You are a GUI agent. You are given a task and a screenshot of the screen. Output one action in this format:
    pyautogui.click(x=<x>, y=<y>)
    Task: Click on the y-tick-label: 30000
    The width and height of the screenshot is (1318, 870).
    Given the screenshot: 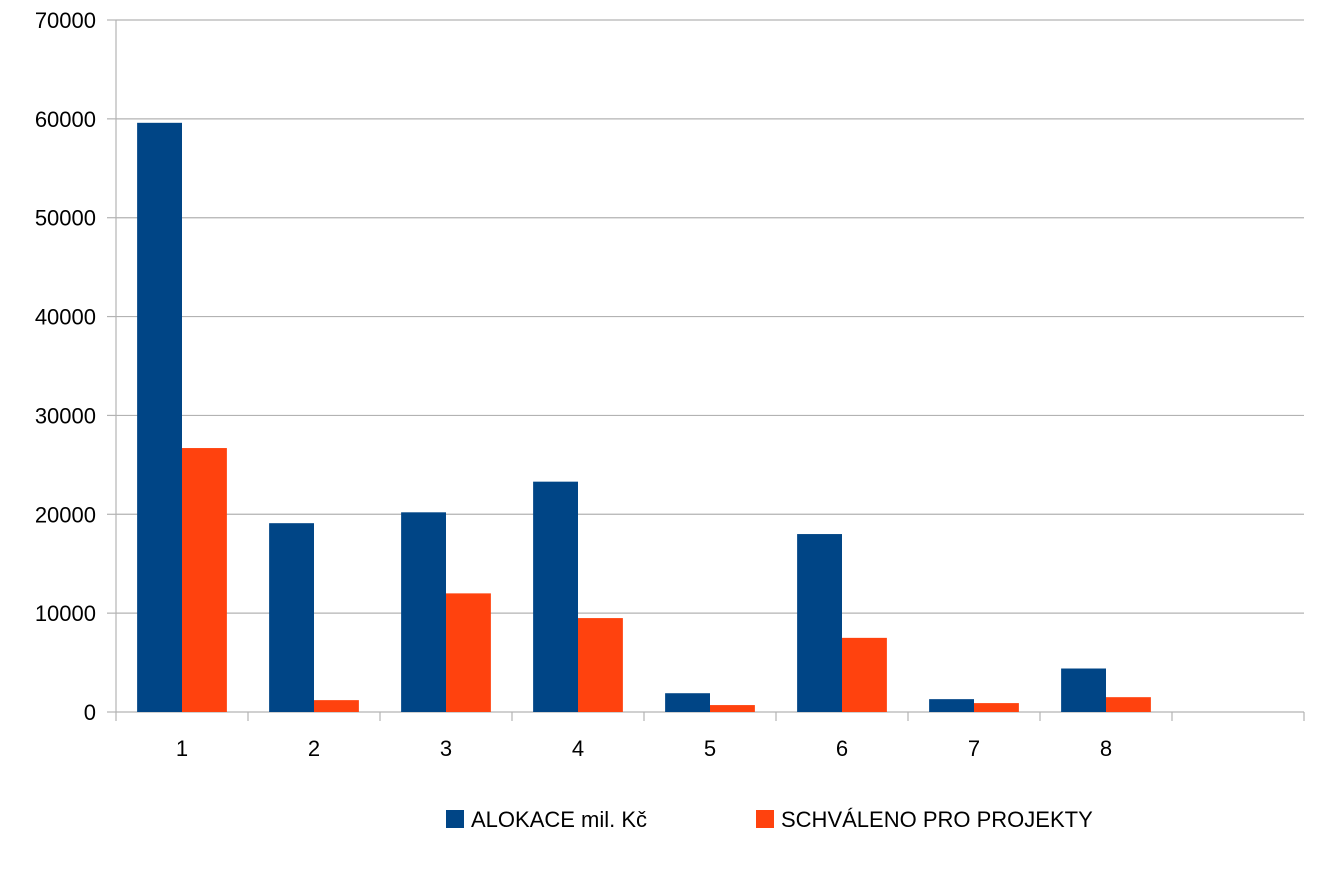 What is the action you would take?
    pyautogui.click(x=65, y=415)
    